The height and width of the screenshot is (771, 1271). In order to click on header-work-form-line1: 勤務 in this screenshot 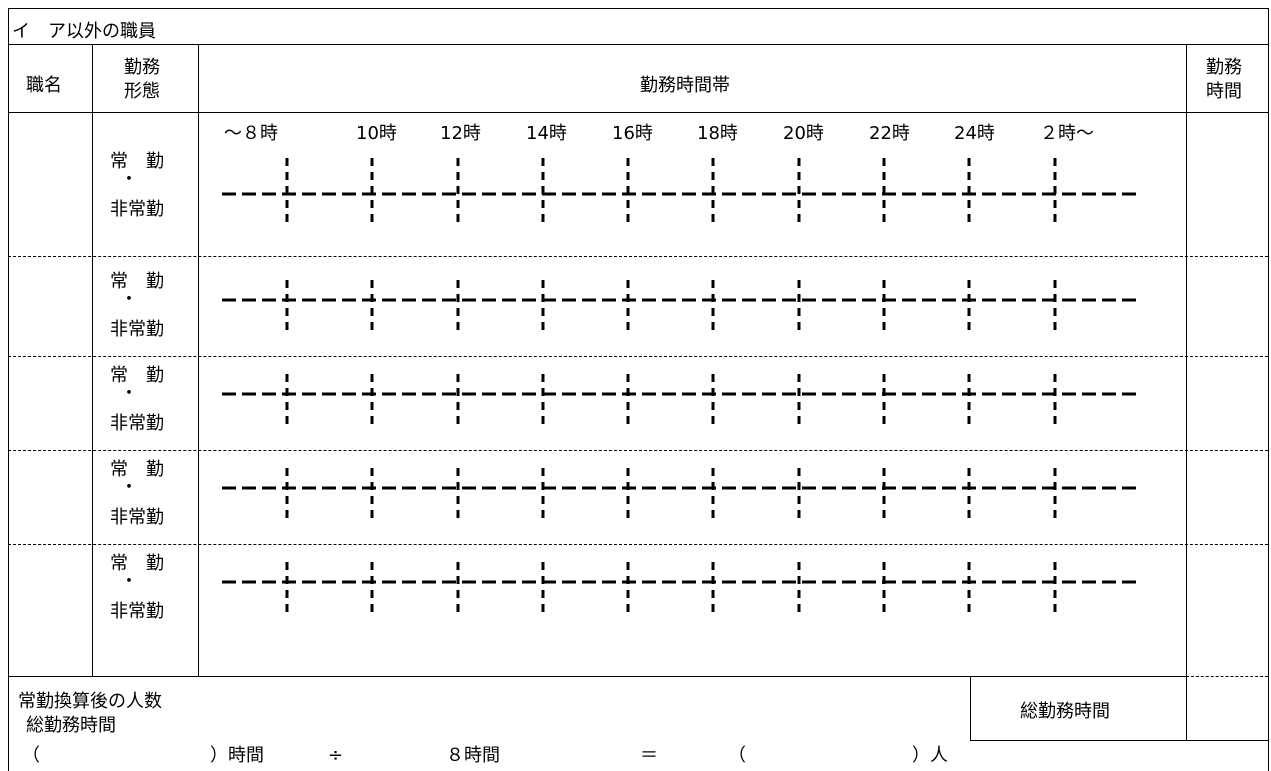, I will do `click(142, 67)`.